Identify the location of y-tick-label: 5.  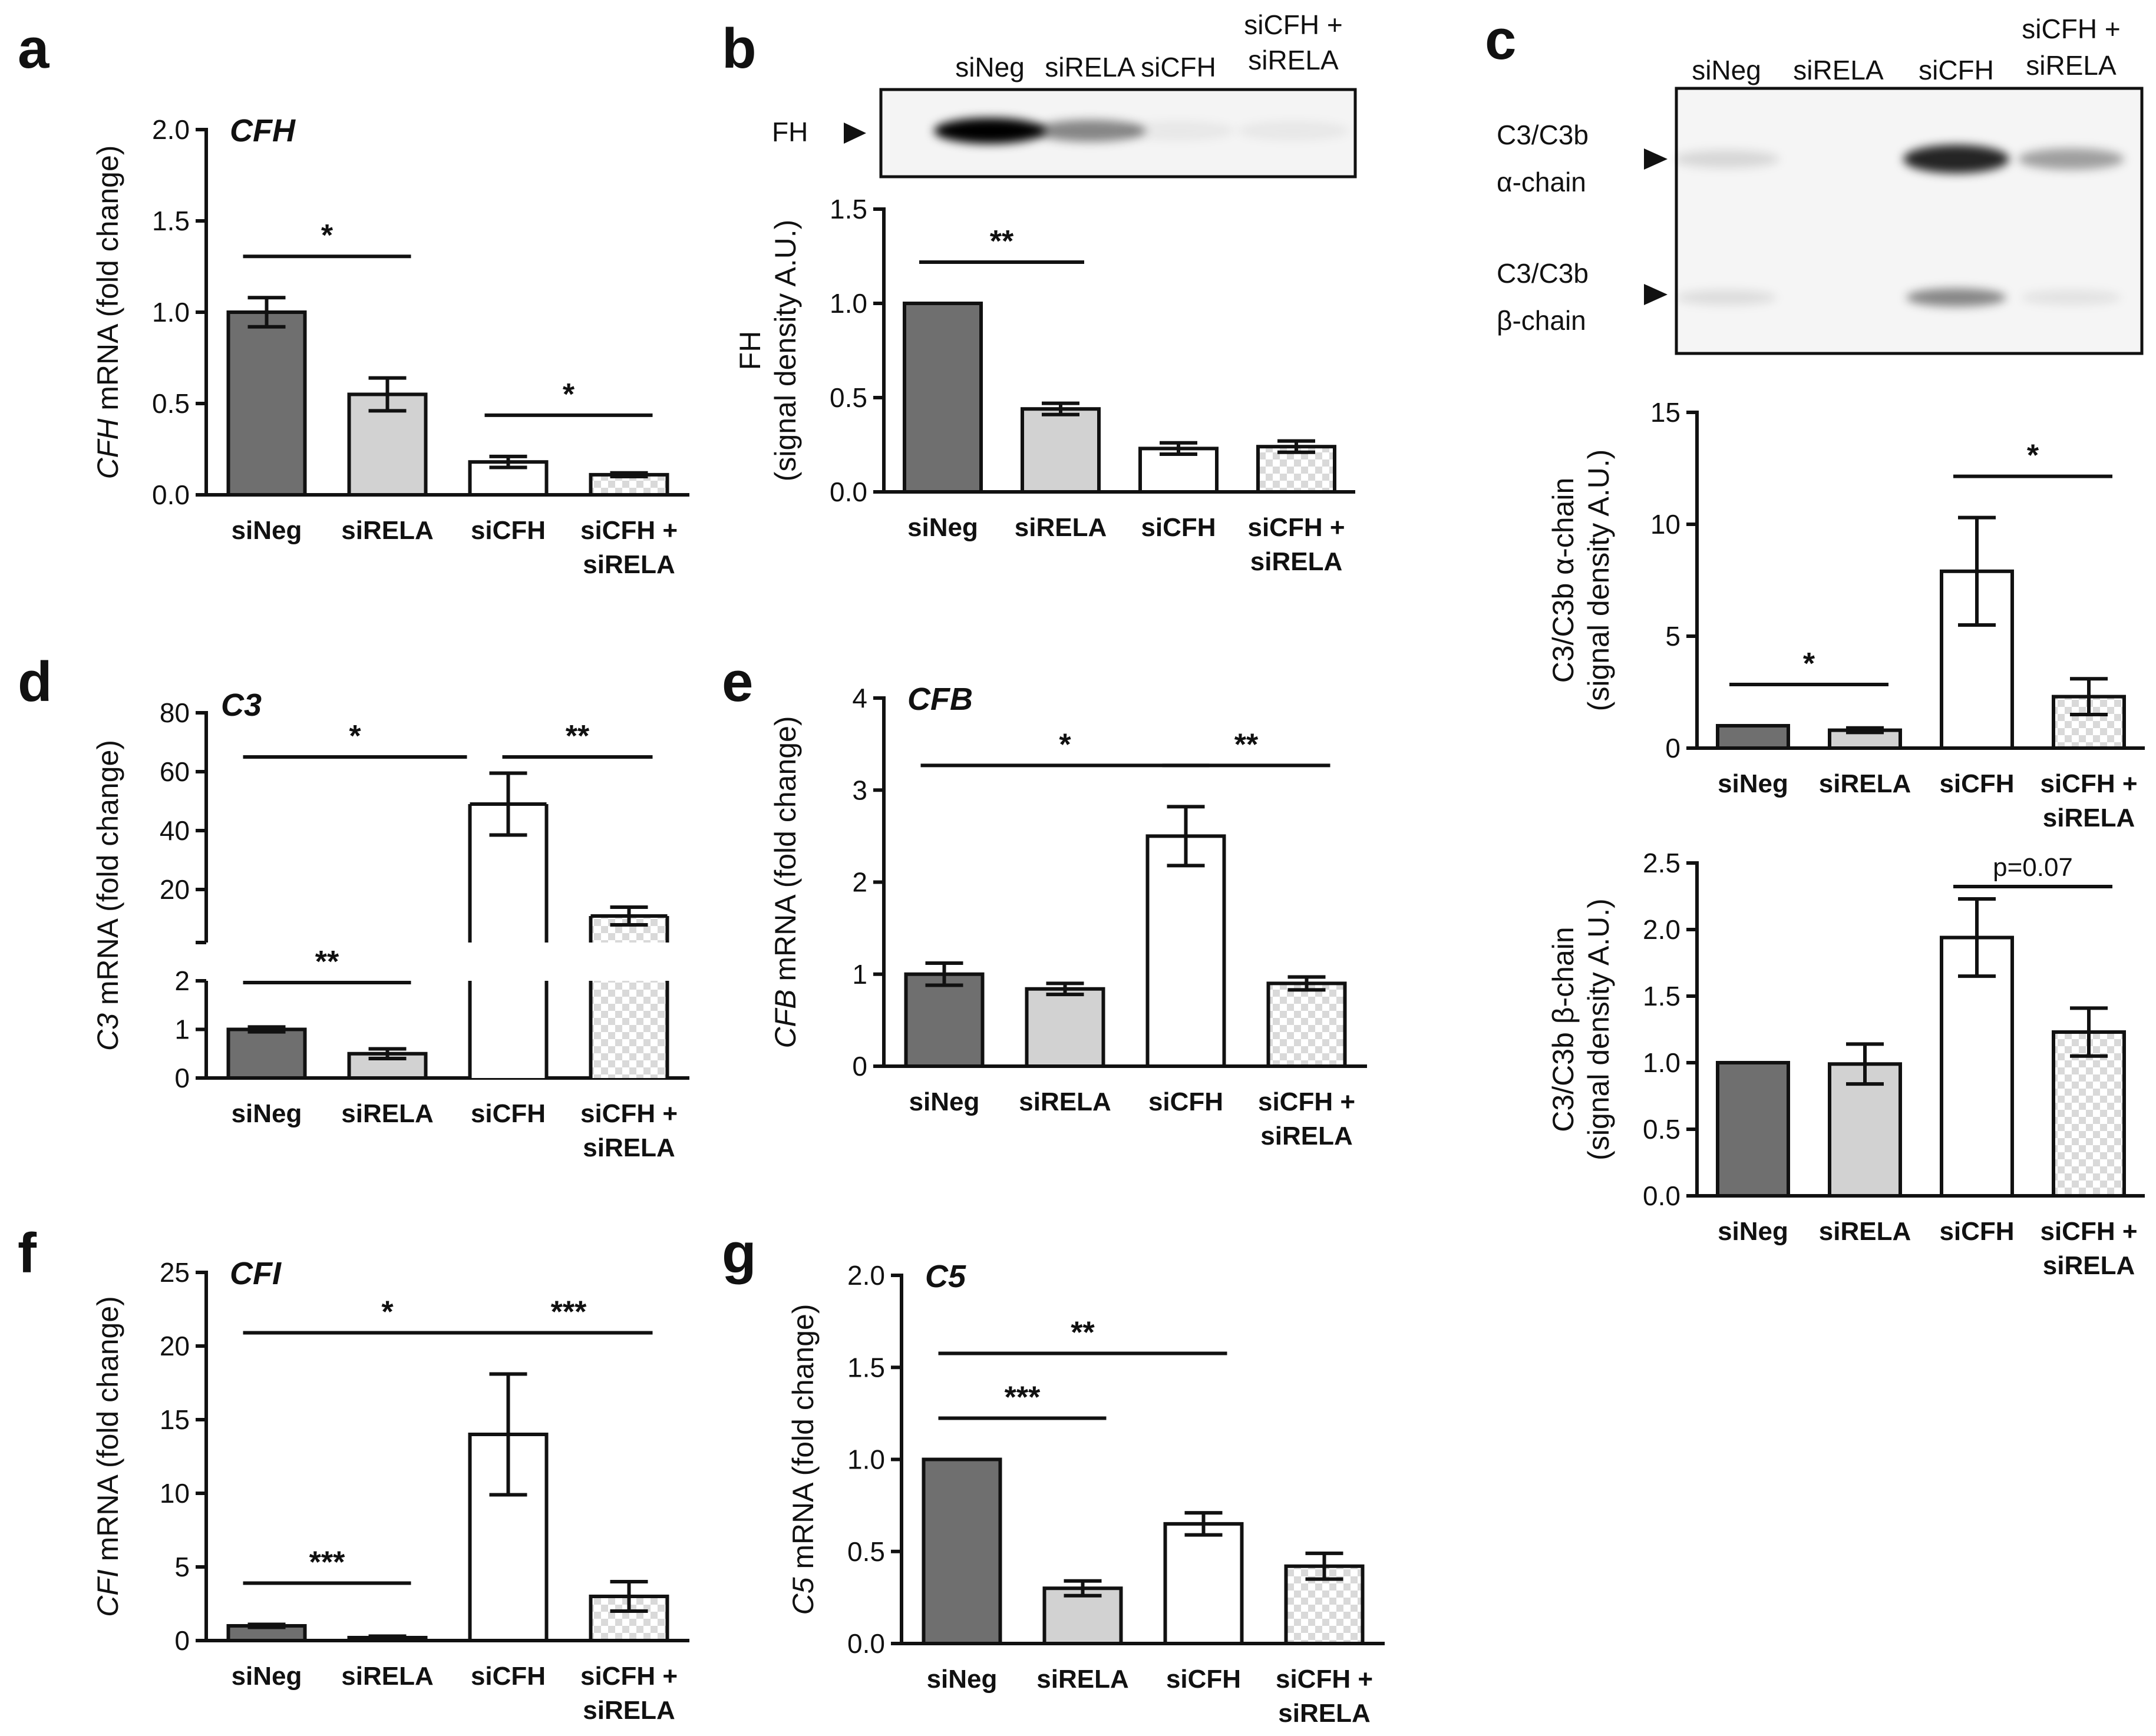
(182, 1567).